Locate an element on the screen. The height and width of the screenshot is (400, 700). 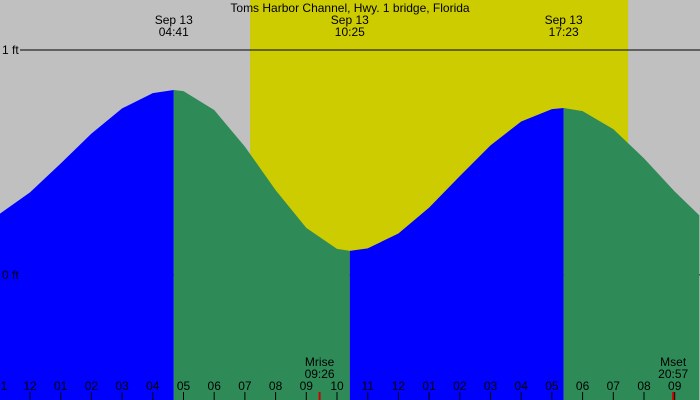
moon-time: 09:26 is located at coordinates (320, 374).